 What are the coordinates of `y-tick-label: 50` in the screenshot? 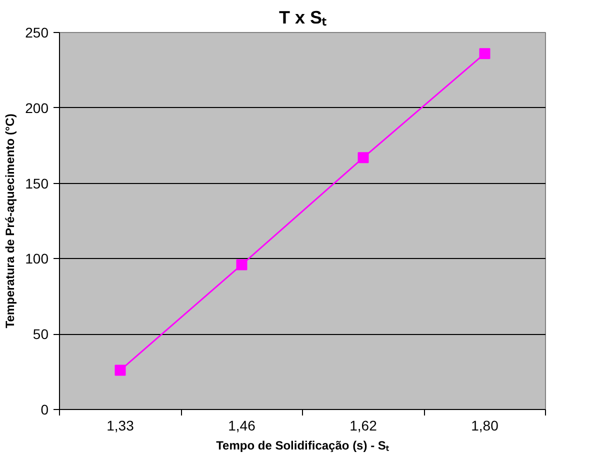 It's located at (40, 334).